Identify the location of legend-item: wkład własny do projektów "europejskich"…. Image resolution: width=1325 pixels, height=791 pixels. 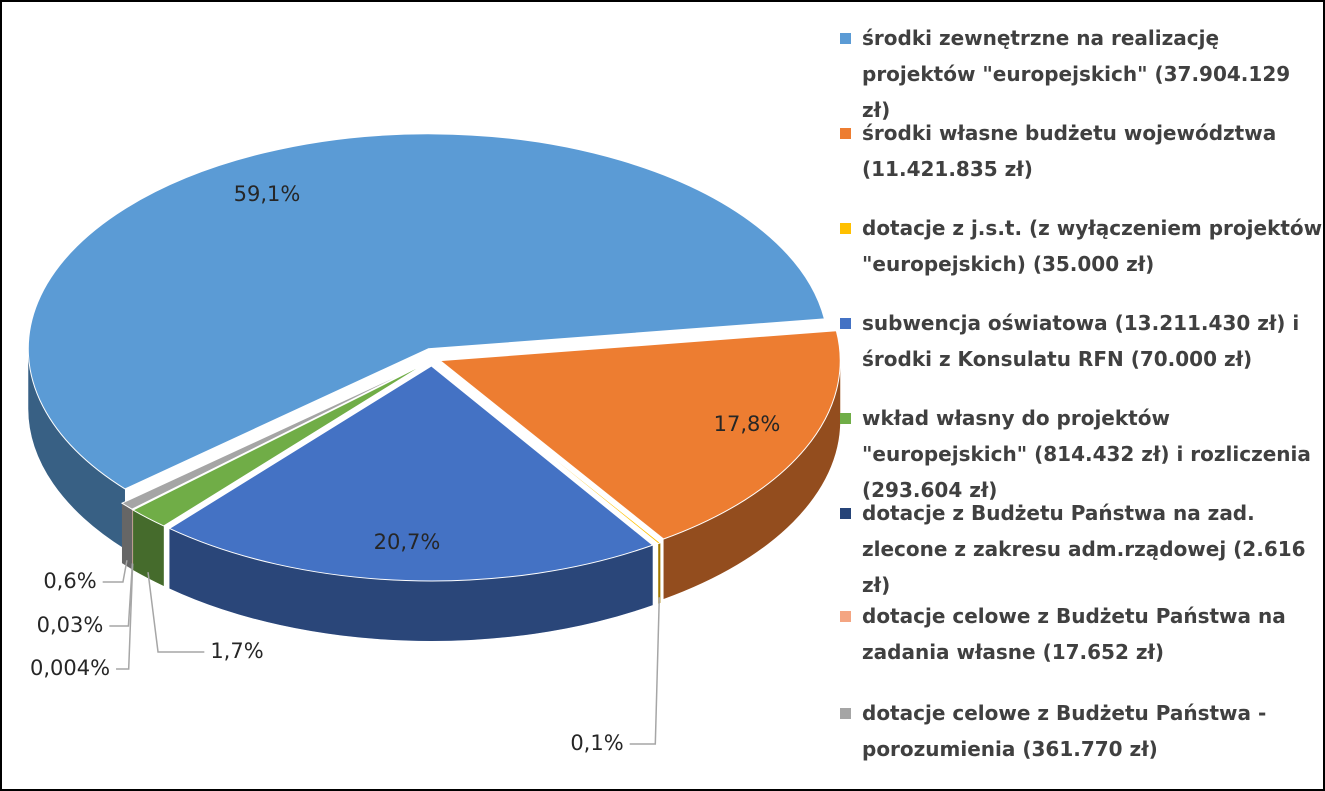
(1080, 454).